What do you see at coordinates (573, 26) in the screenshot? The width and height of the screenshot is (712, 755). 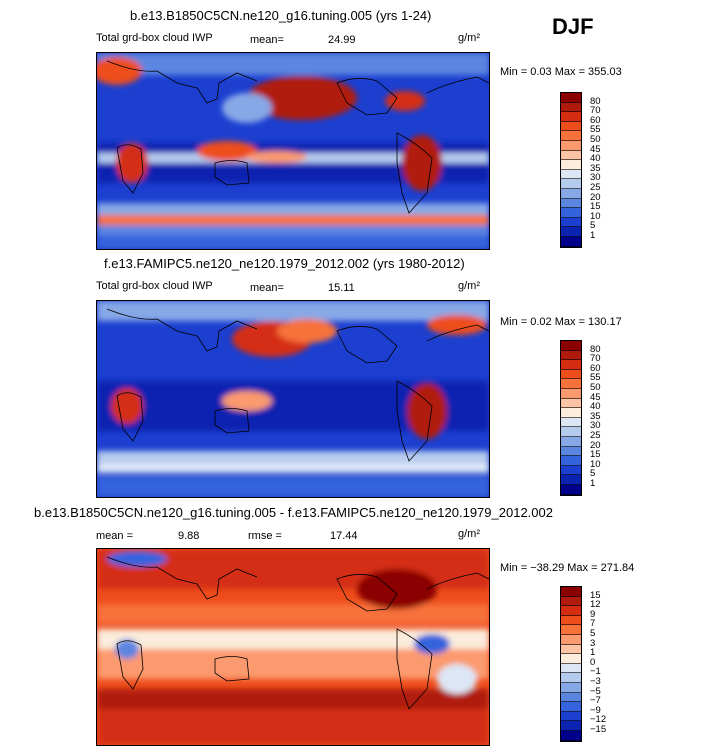 I see `season-label: DJF` at bounding box center [573, 26].